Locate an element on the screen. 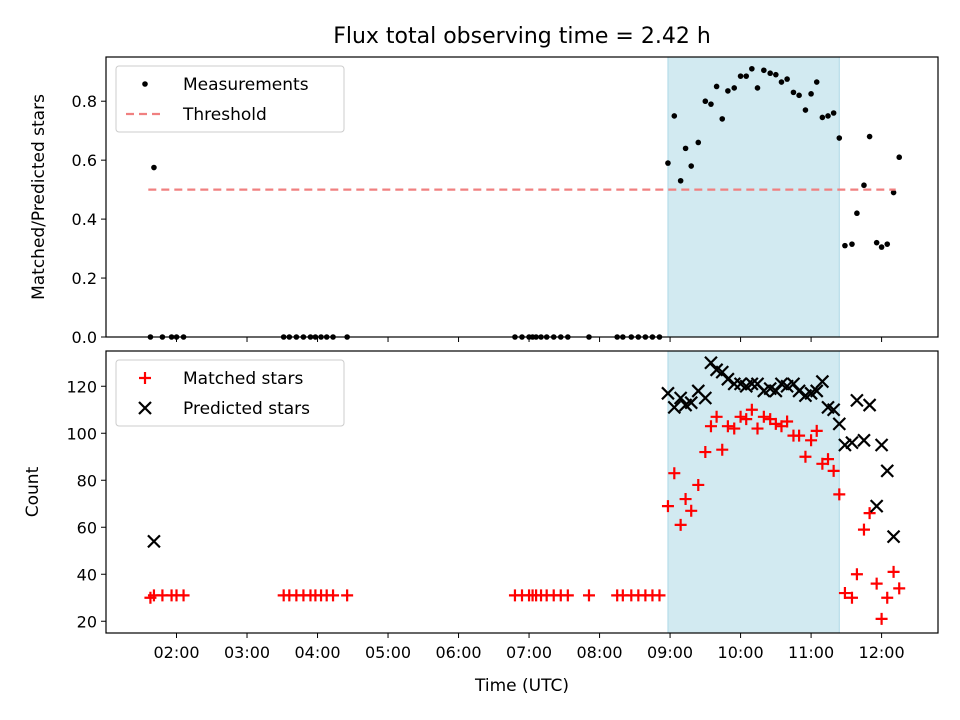  x-tick-label: 09:00 is located at coordinates (670, 652).